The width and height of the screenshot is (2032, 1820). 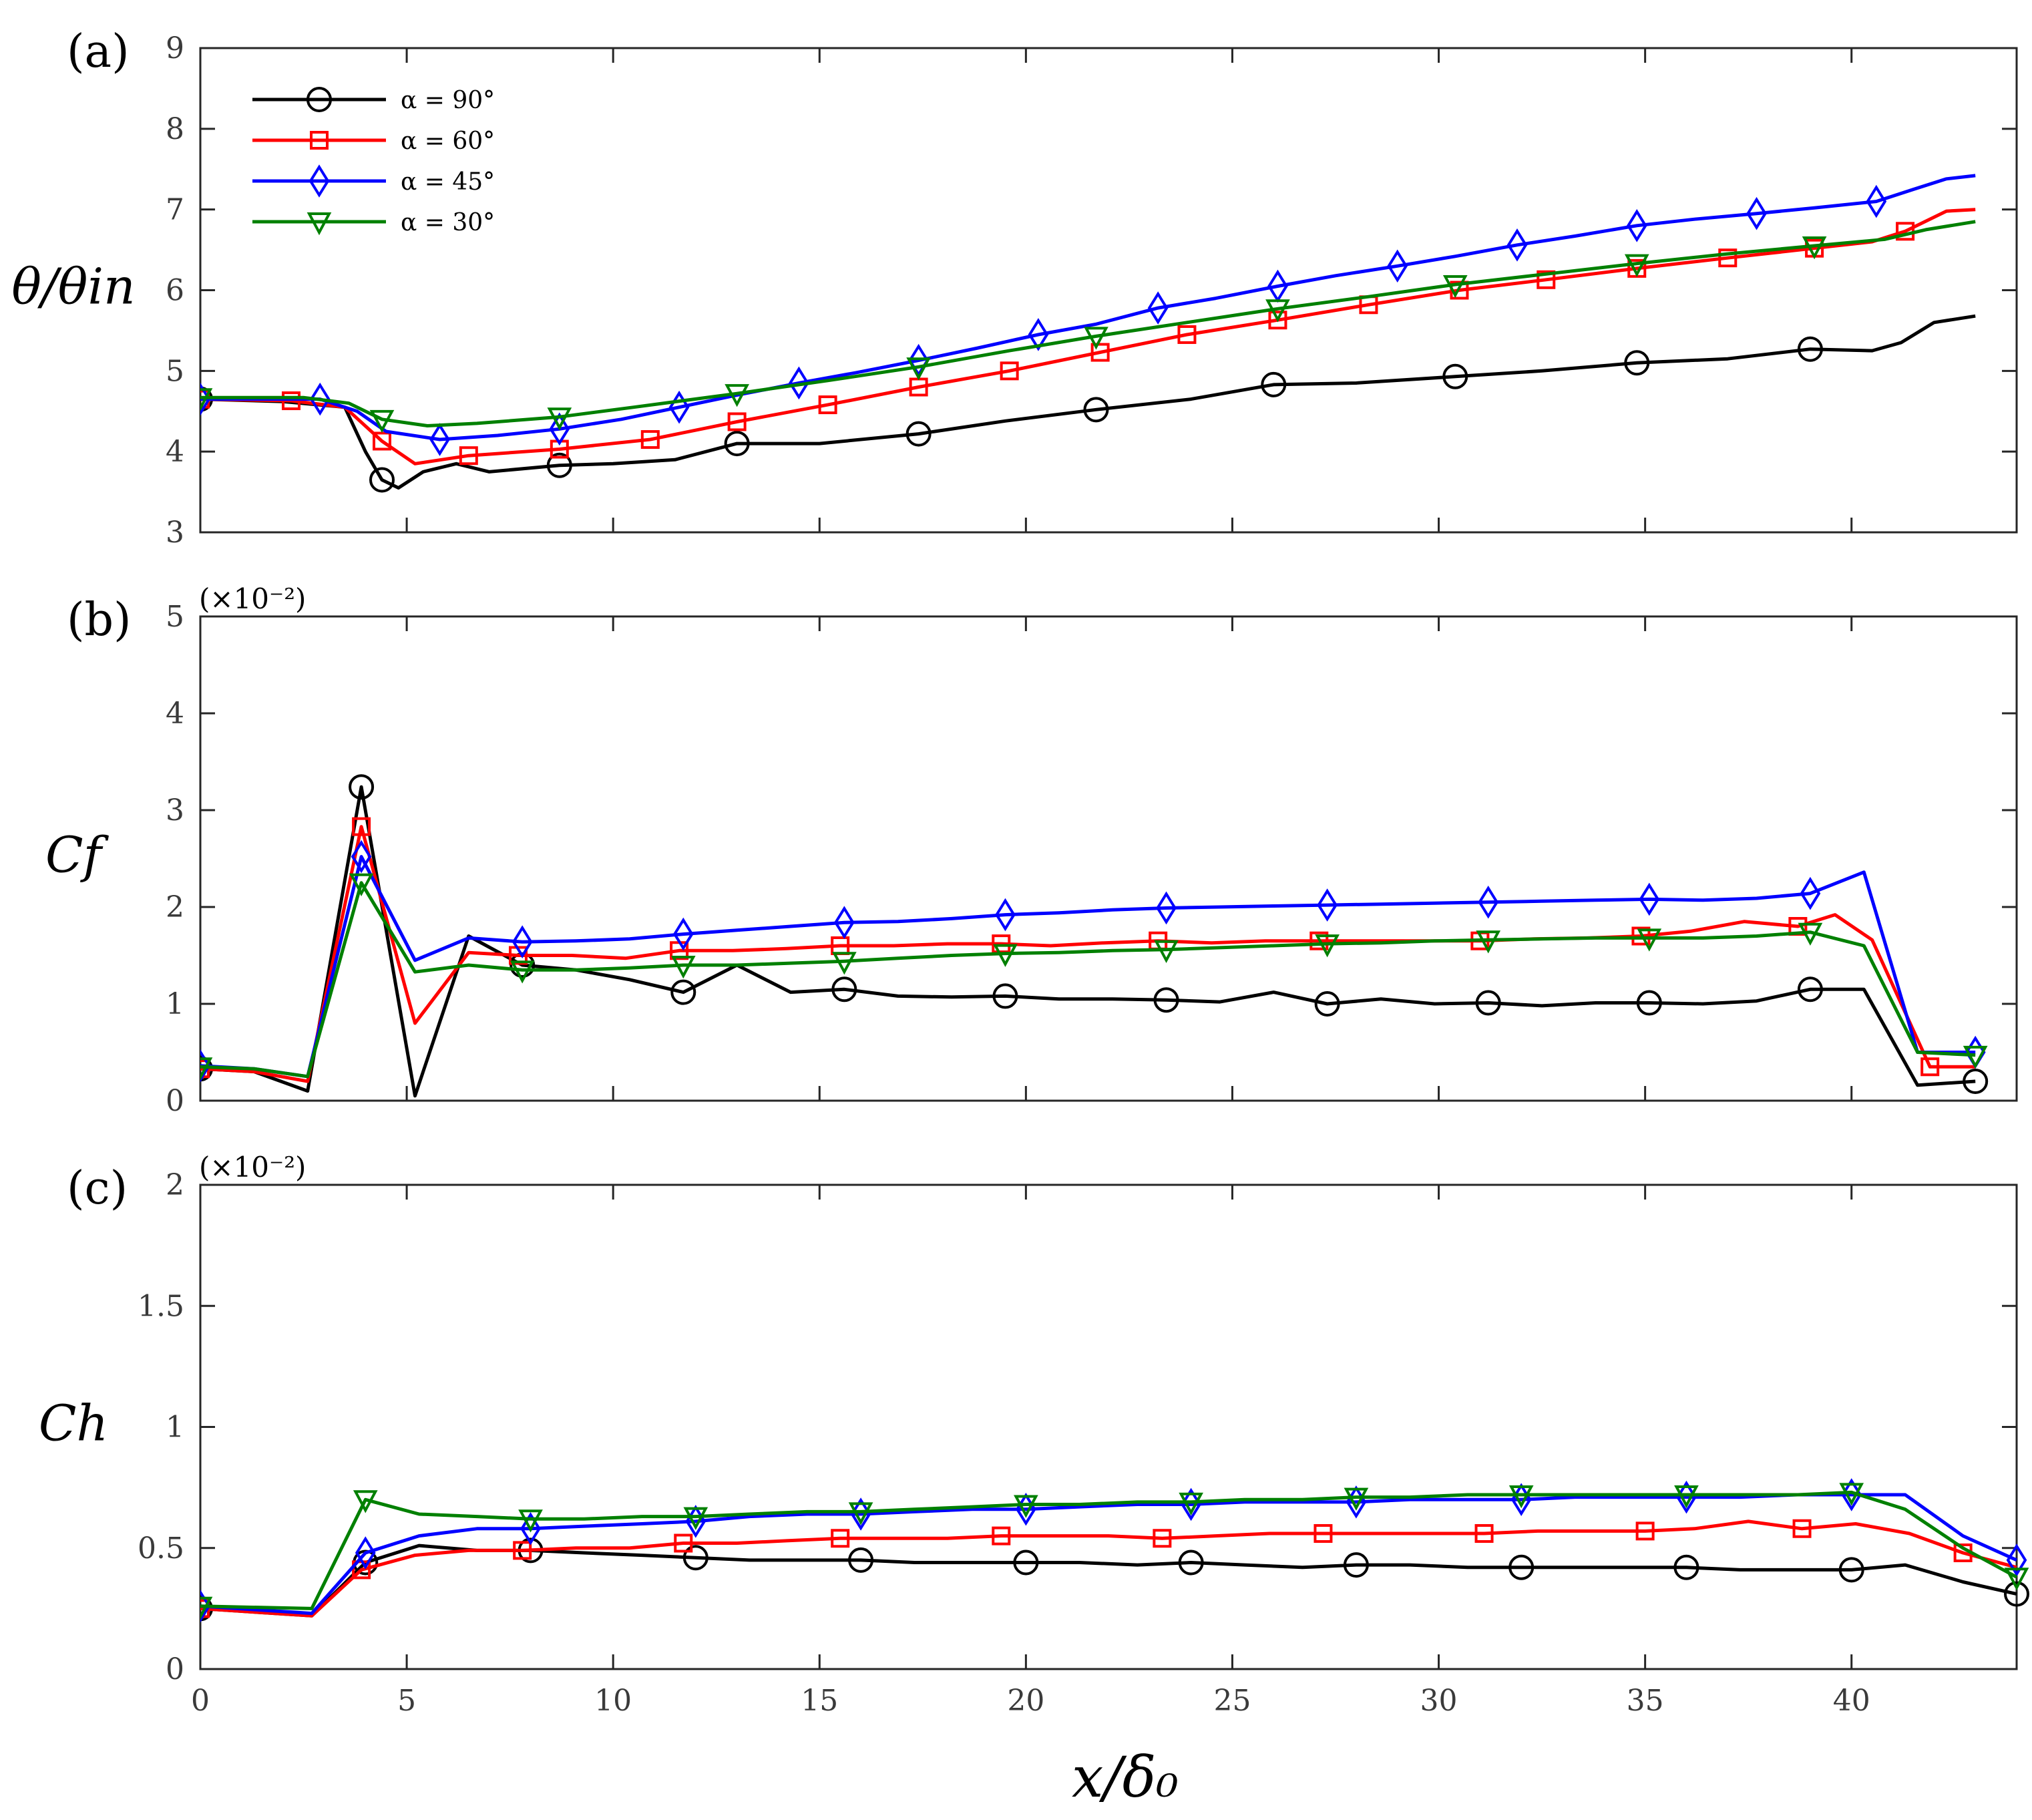 What do you see at coordinates (99, 620) in the screenshot?
I see `panel-label: (b)` at bounding box center [99, 620].